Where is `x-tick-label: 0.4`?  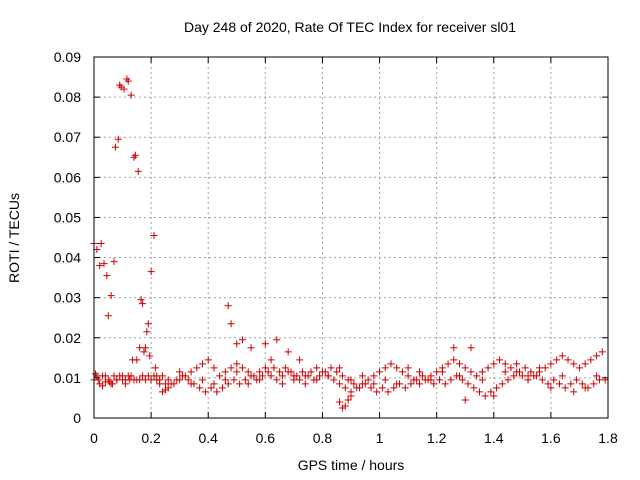 x-tick-label: 0.4 is located at coordinates (208, 438).